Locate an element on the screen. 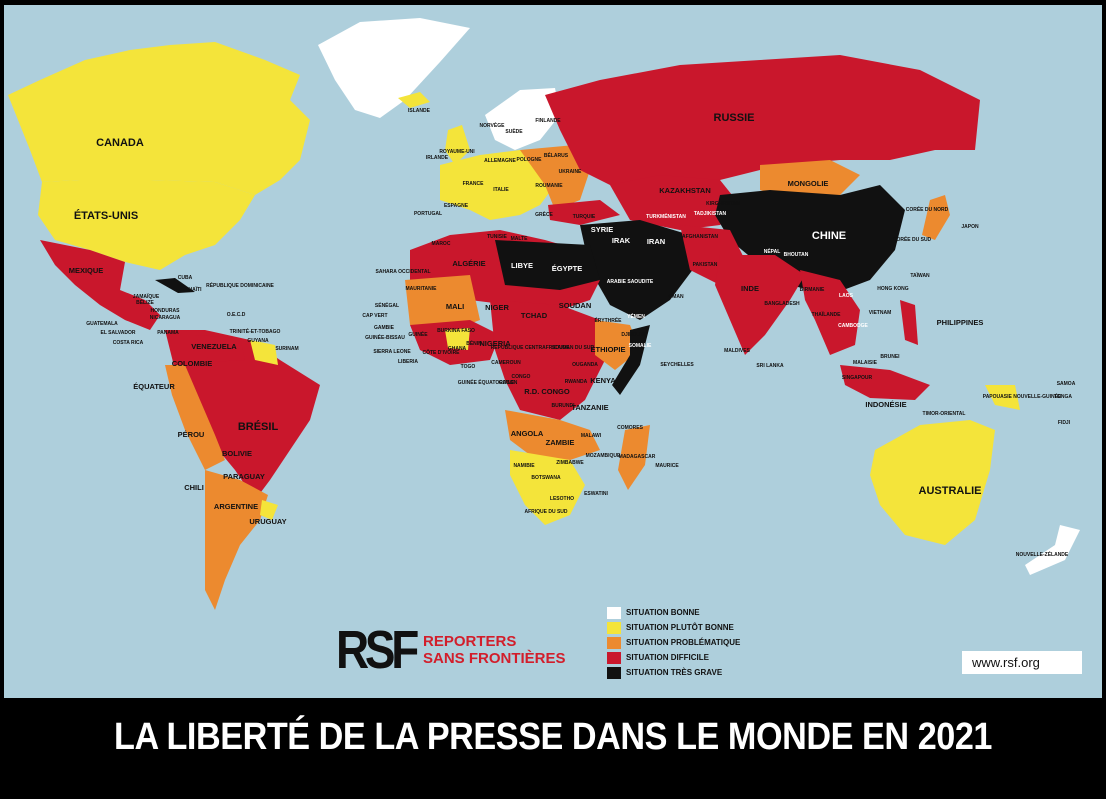 The width and height of the screenshot is (1106, 799). label-sahara: SAHARA OCCIDENTAL is located at coordinates (403, 272).